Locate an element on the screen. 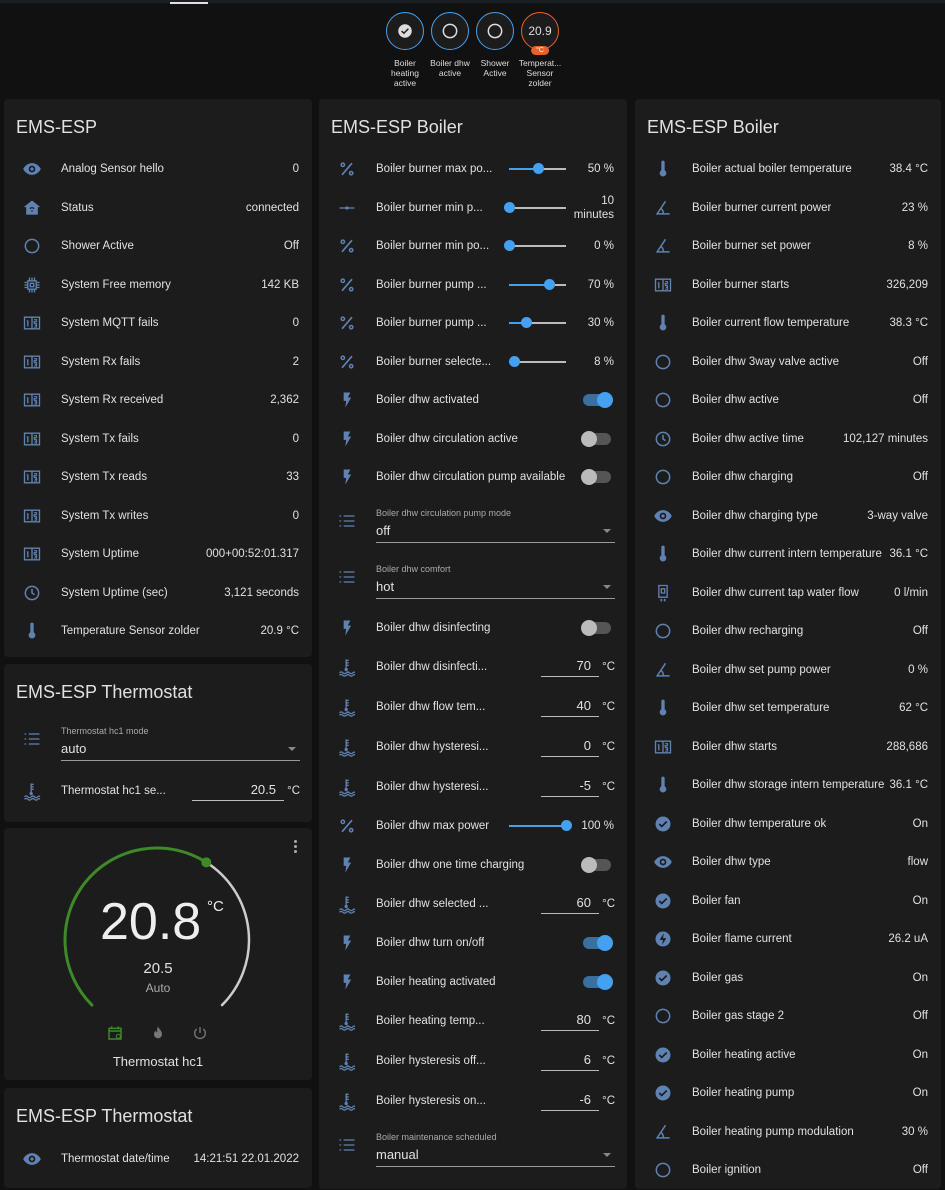 Image resolution: width=945 pixels, height=1190 pixels. row-boiler-hysteresis-off: Boiler hysteresis off... 6 °C is located at coordinates (473, 1061).